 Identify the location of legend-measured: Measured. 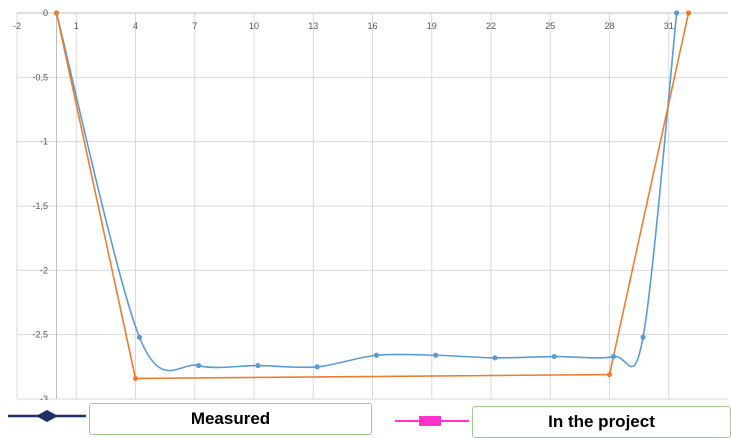
(230, 419).